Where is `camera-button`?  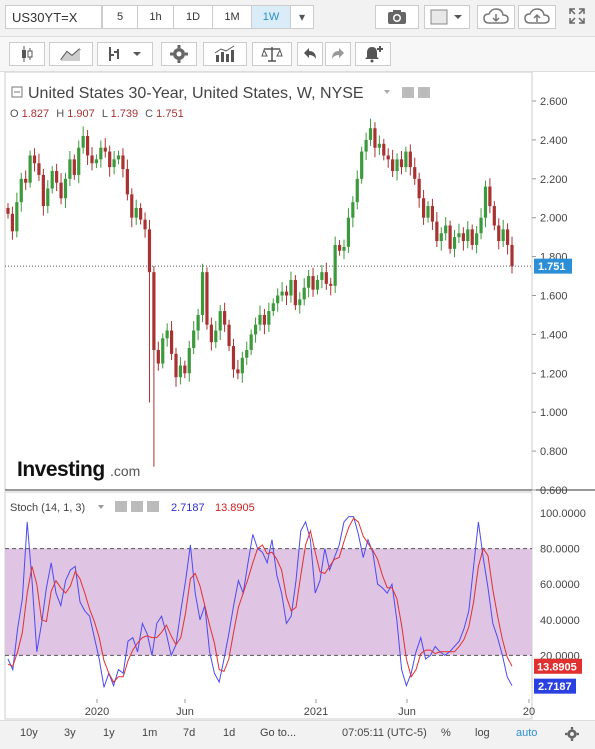
camera-button is located at coordinates (397, 17).